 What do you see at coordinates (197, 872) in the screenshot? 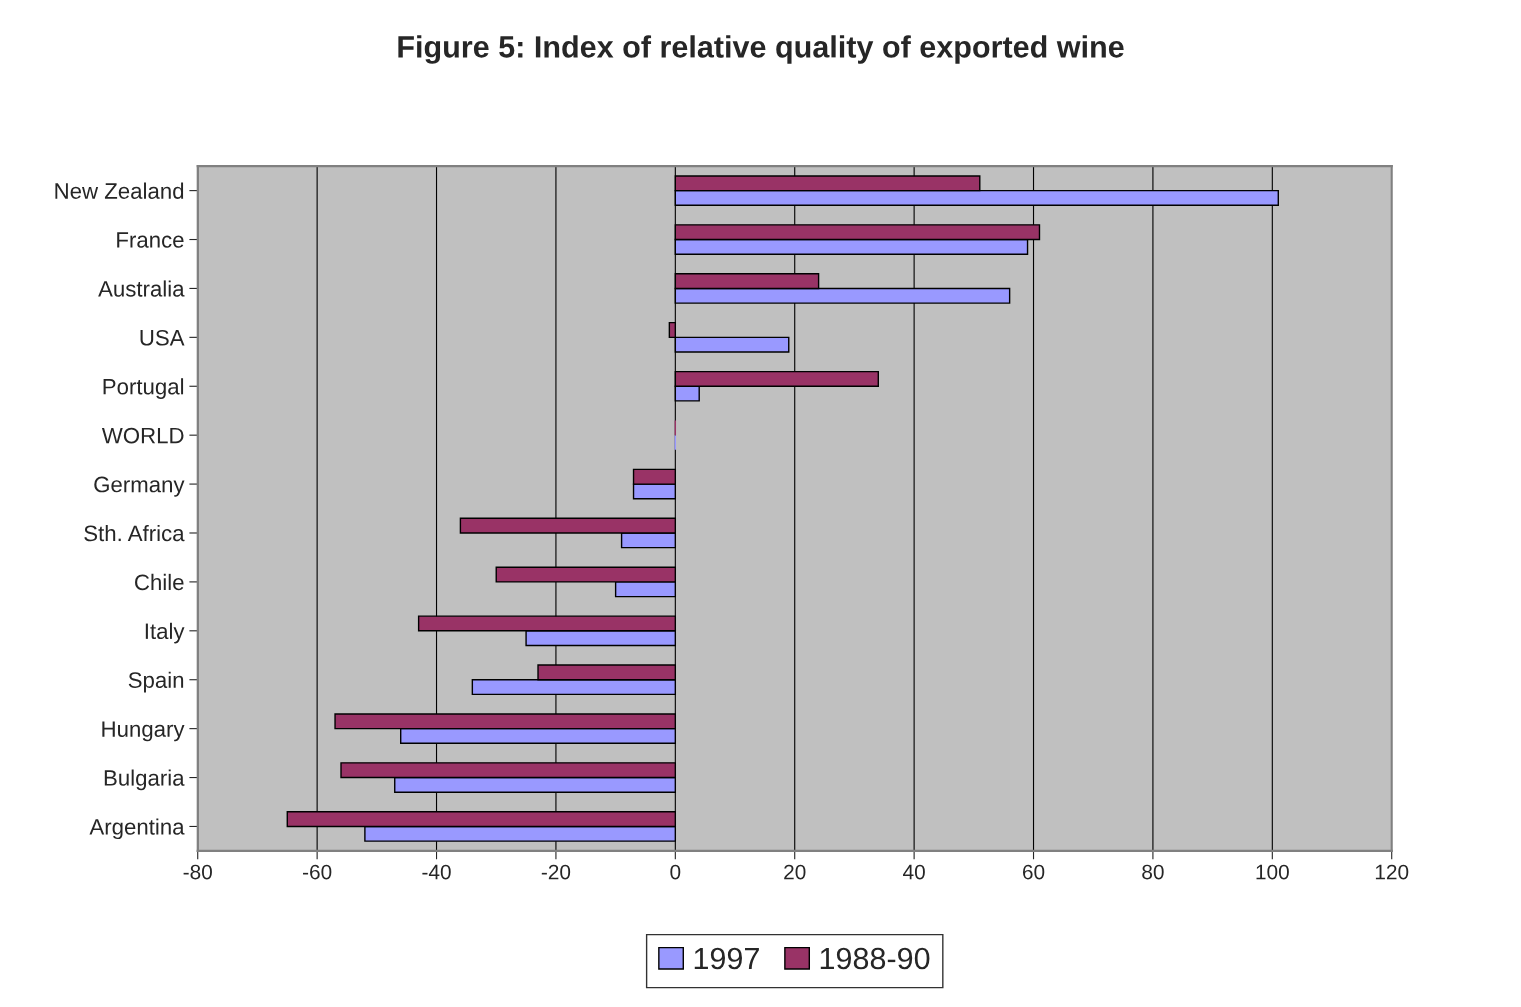
I see `x-tick-label: -80` at bounding box center [197, 872].